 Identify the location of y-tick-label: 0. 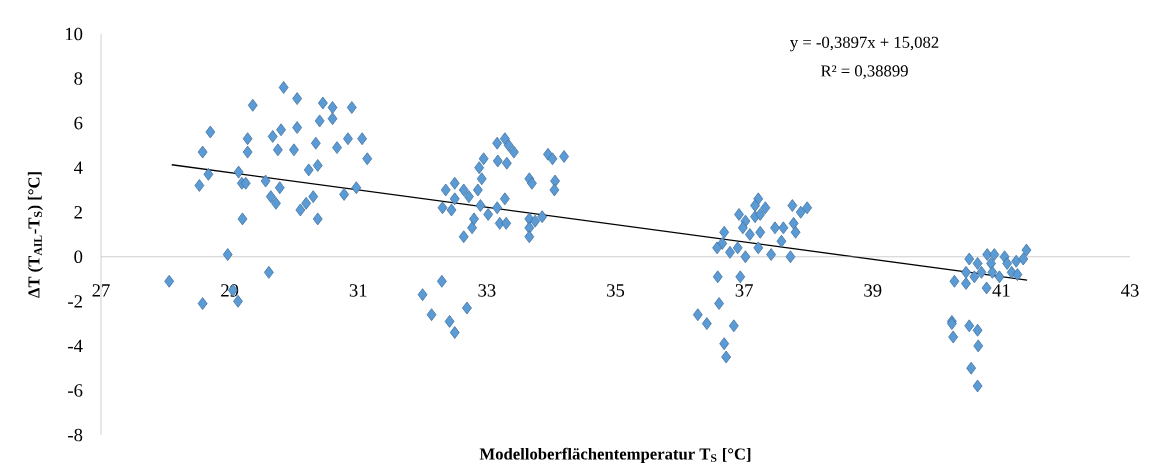
(78, 257).